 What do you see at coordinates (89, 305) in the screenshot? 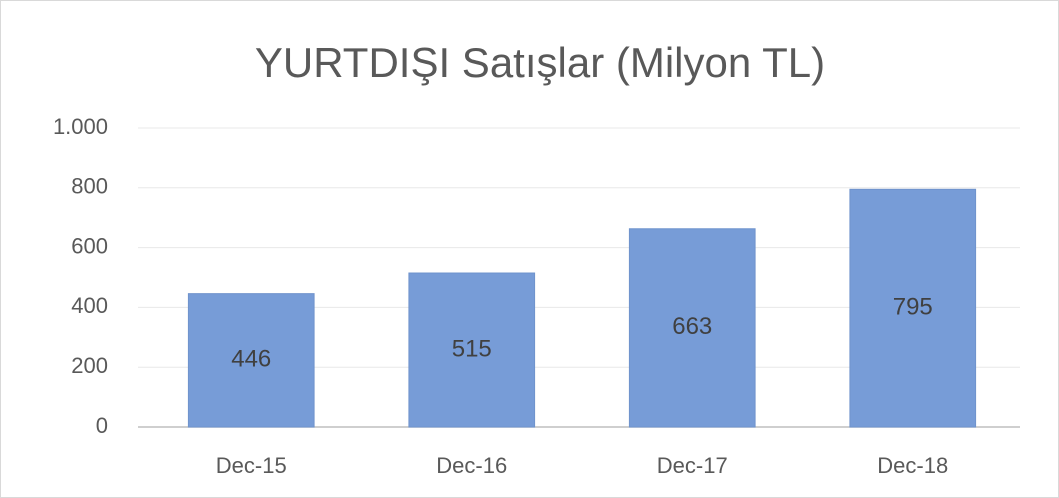
I see `y-tick-label: 400` at bounding box center [89, 305].